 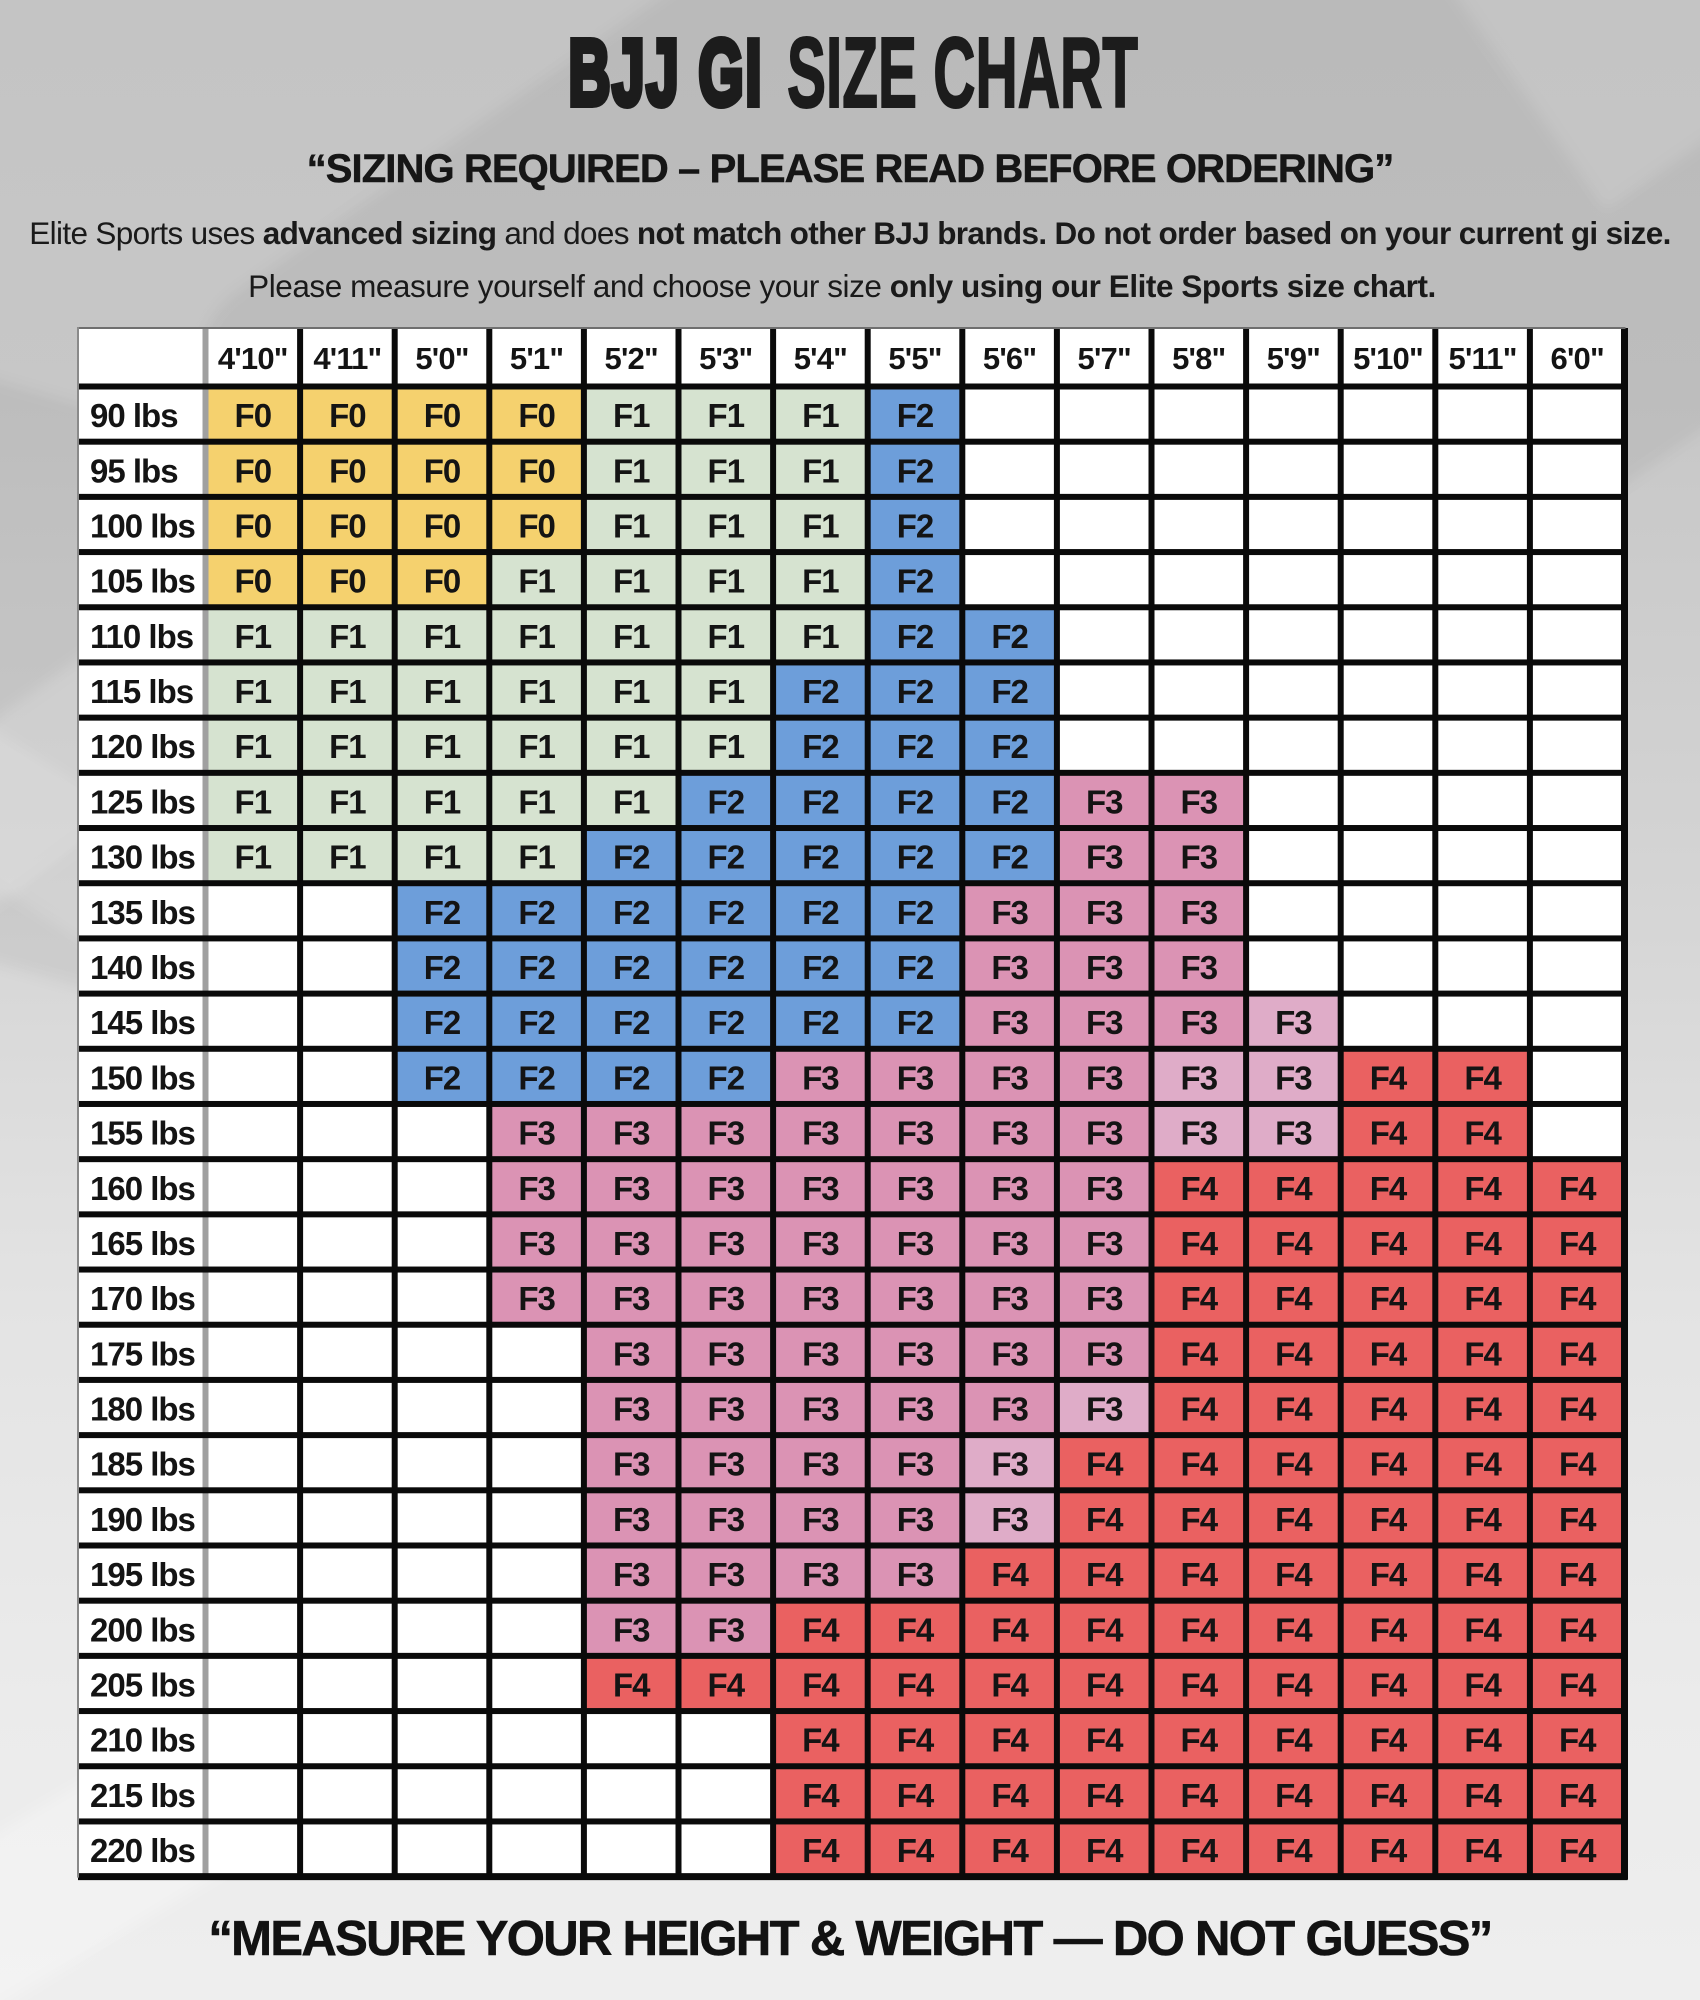 I want to click on svg-text: 220 lbs, so click(x=142, y=1850).